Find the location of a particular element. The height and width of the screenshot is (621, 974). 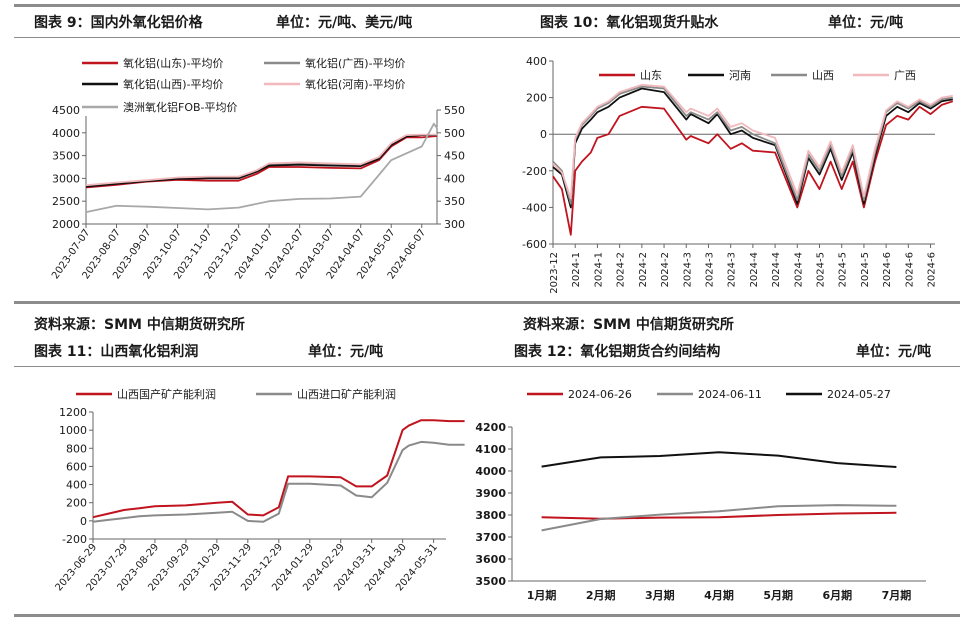

legend-label-3: 广西 is located at coordinates (905, 75).